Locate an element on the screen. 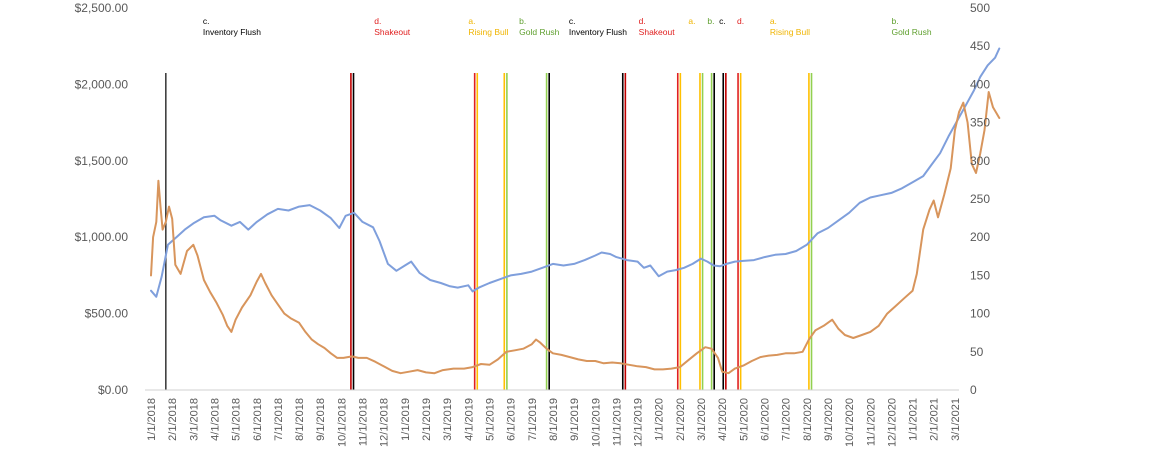  x-tick-label: 8/1/2018 is located at coordinates (300, 419).